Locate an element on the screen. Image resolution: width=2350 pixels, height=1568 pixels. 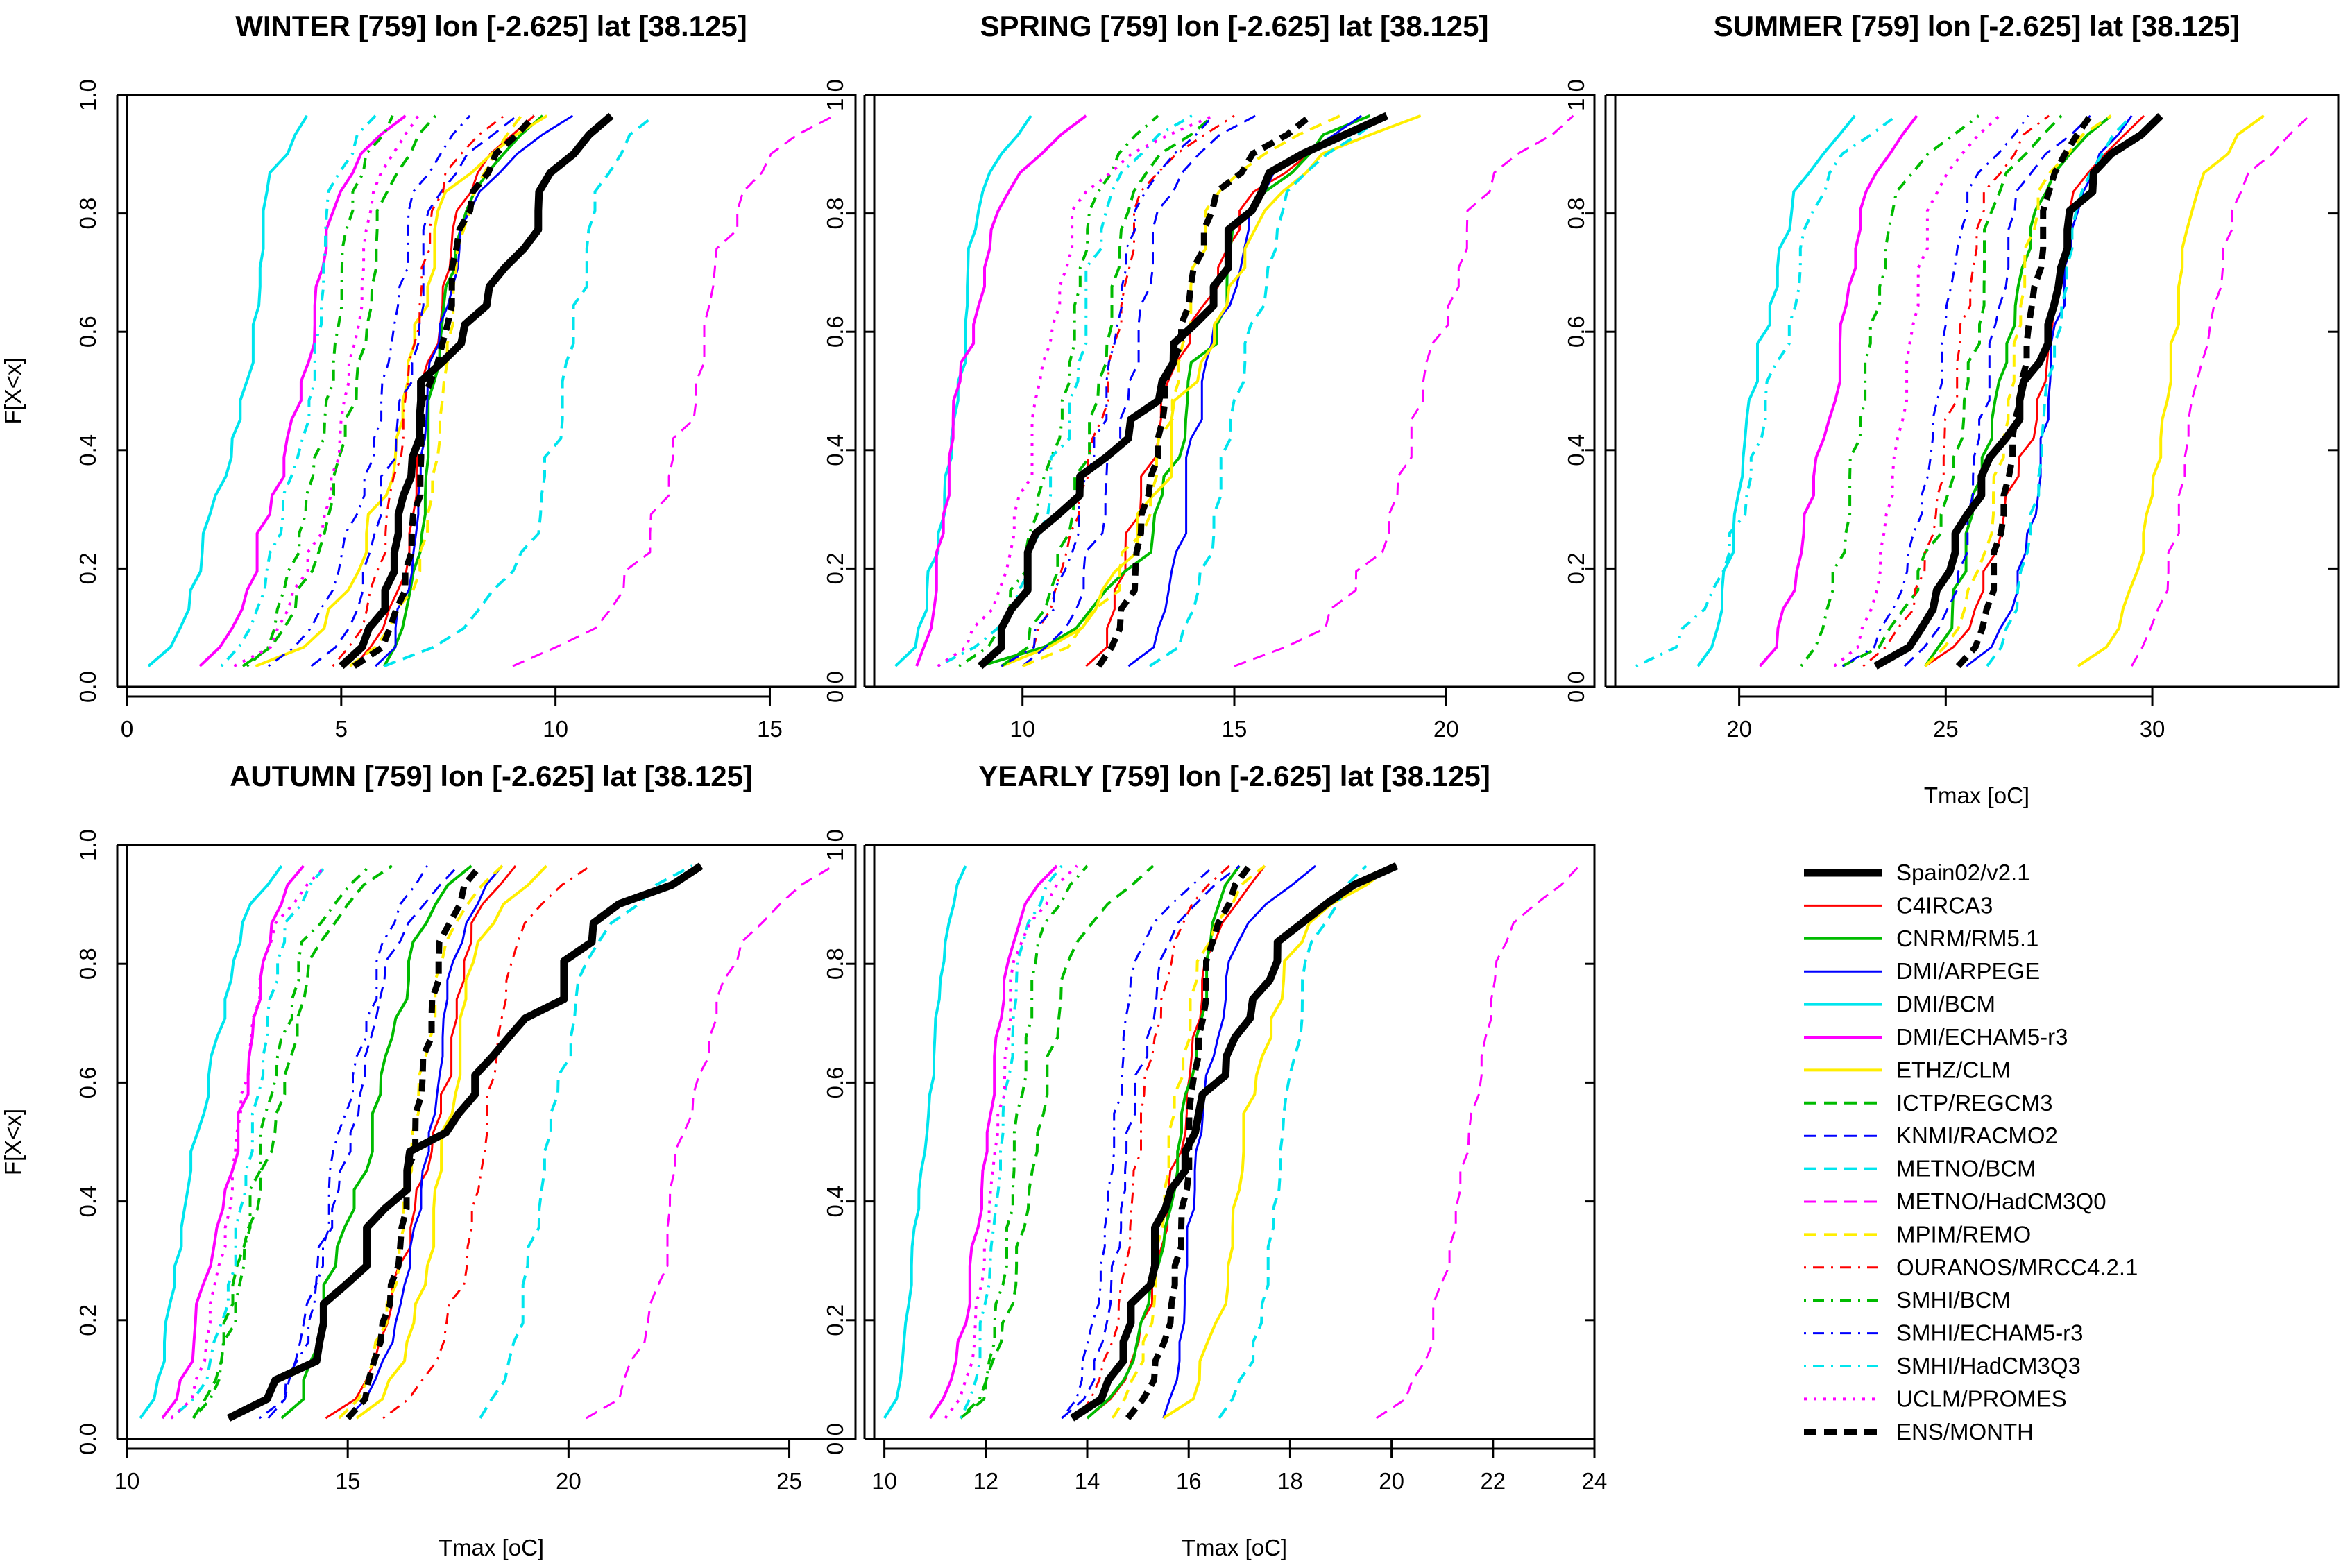
legend-item: OURANOS/MRCC4.2.1 is located at coordinates (1971, 1267).